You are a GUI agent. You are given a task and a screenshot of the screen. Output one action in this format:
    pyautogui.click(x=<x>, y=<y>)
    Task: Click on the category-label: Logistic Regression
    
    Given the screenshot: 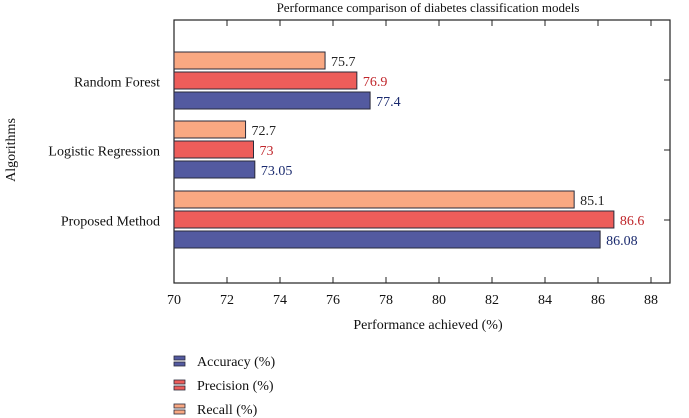 What is the action you would take?
    pyautogui.click(x=104, y=152)
    